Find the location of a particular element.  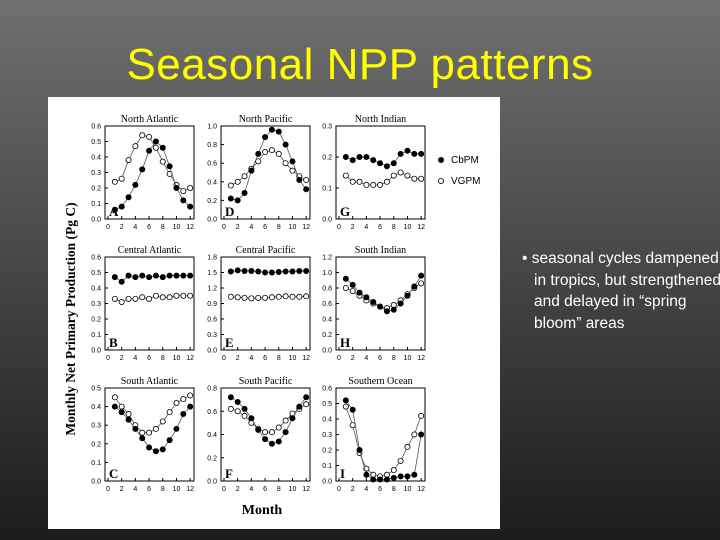

y-tick-label-south-atlantic: 0.3 is located at coordinates (96, 426).